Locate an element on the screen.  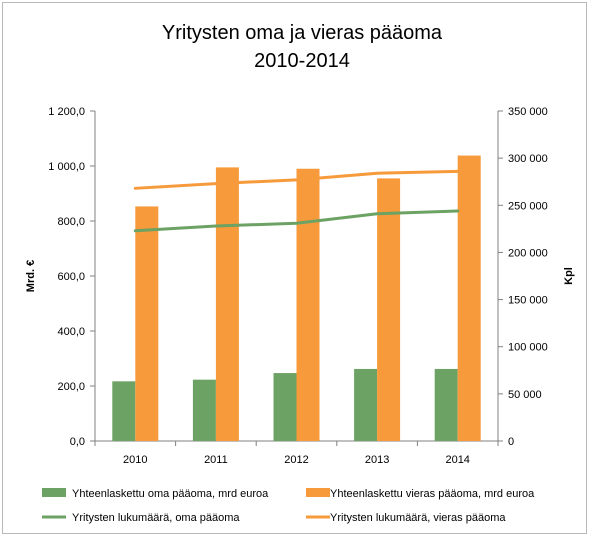
x-tick-label: 2013 is located at coordinates (377, 460).